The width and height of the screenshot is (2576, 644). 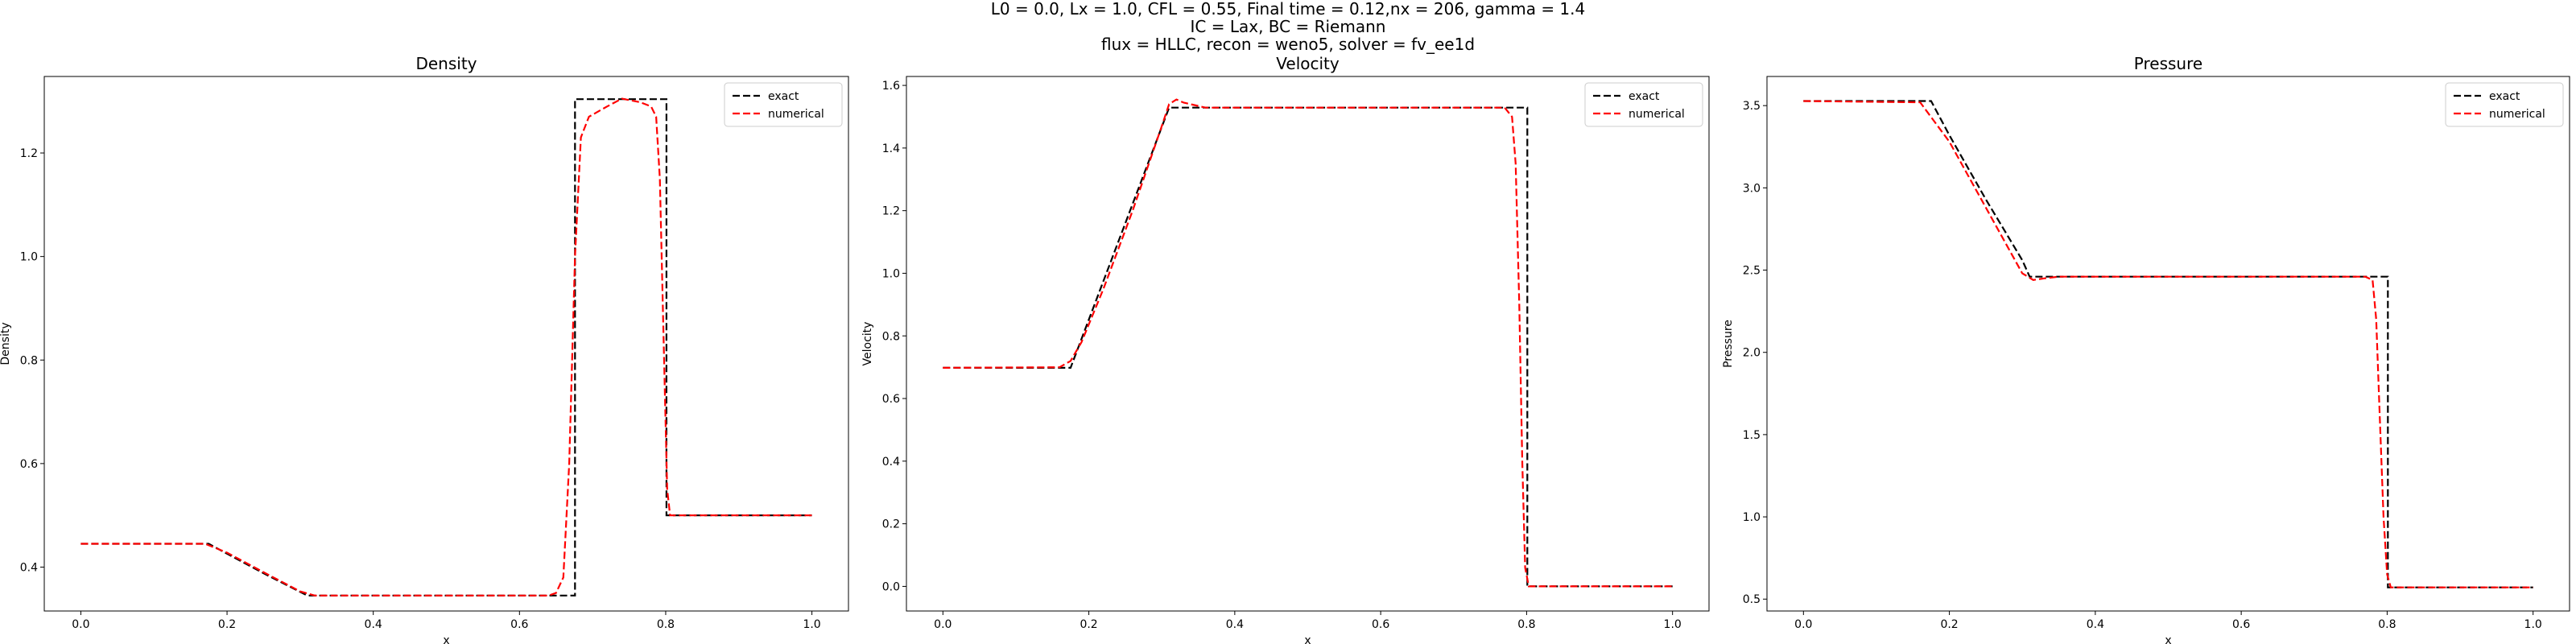 I want to click on pressure-ytick-label: 3.5, so click(x=1752, y=106).